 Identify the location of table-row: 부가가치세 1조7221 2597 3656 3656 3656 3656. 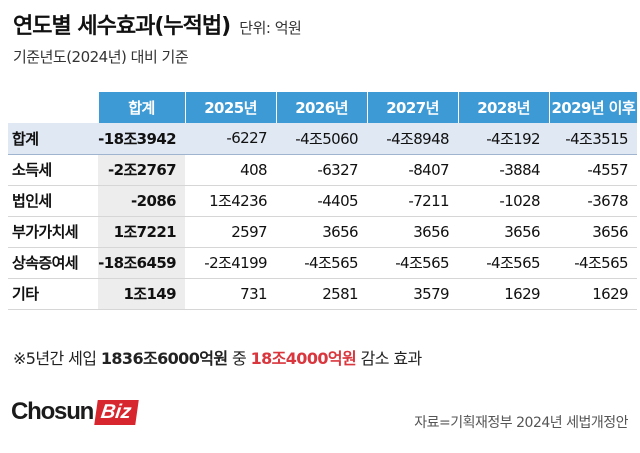
(322, 232).